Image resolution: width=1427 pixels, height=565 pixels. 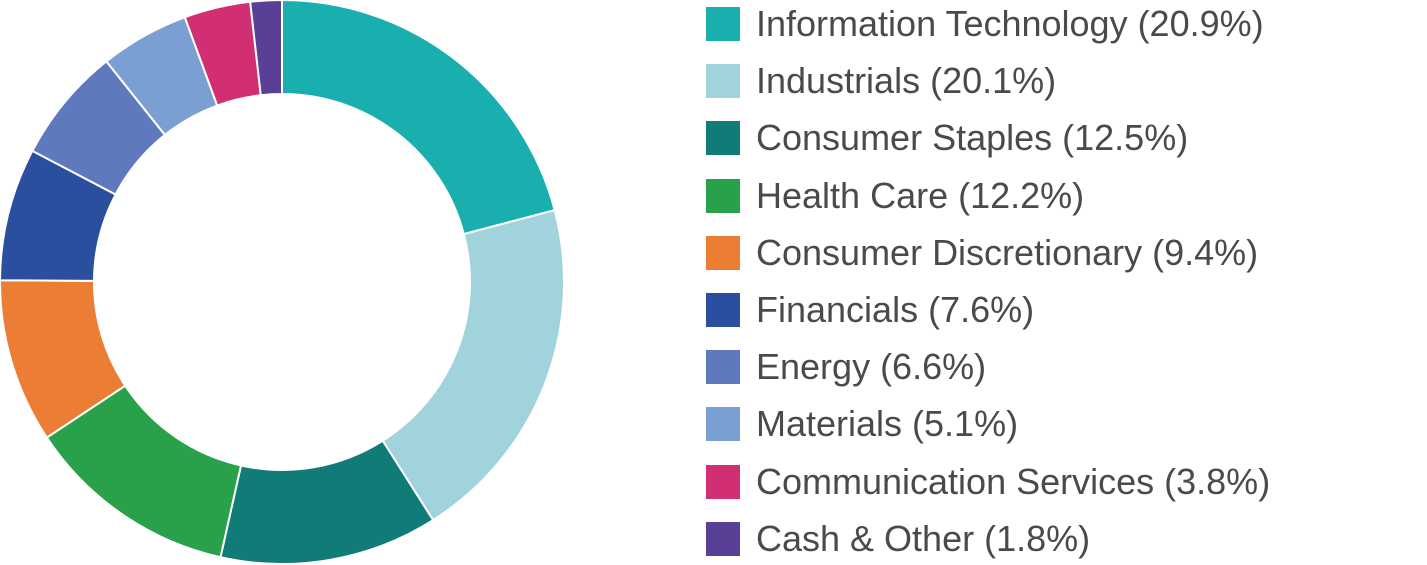 I want to click on legend-item-energy: Energy (6.6%), so click(x=1063, y=366).